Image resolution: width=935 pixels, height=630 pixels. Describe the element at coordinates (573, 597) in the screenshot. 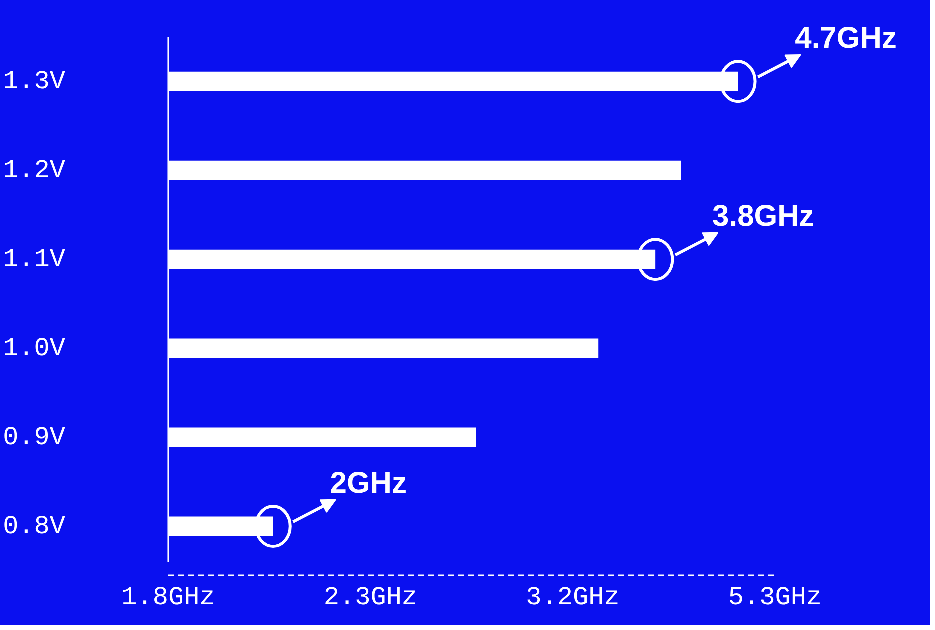

I see `text: 3.2GHz` at that location.